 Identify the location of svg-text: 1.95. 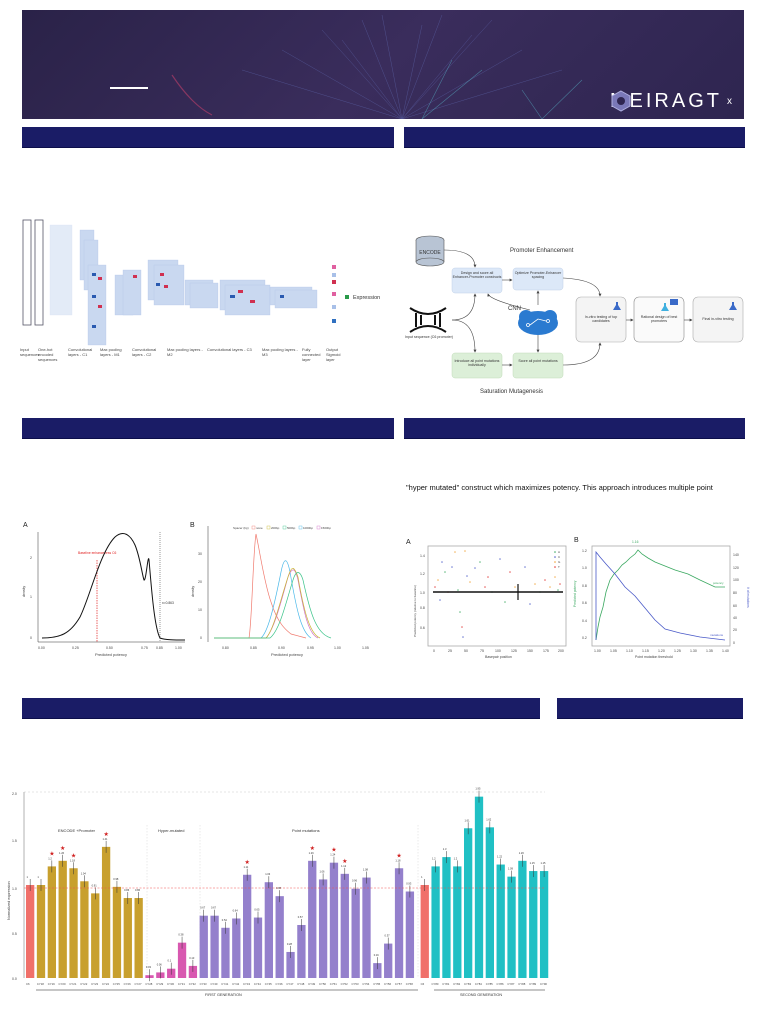
(478, 789).